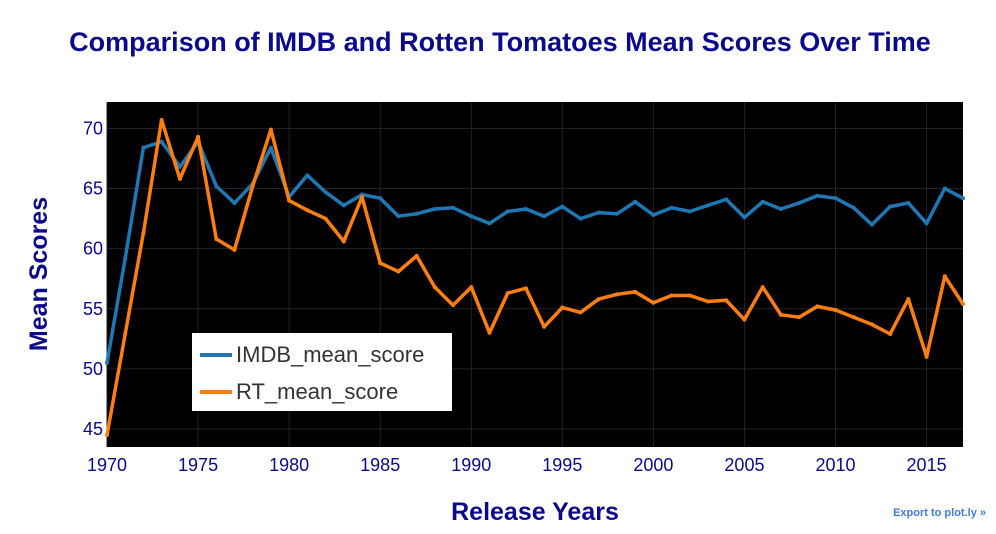  Describe the element at coordinates (299, 391) in the screenshot. I see `legend-item-rt: RT_mean_score` at that location.